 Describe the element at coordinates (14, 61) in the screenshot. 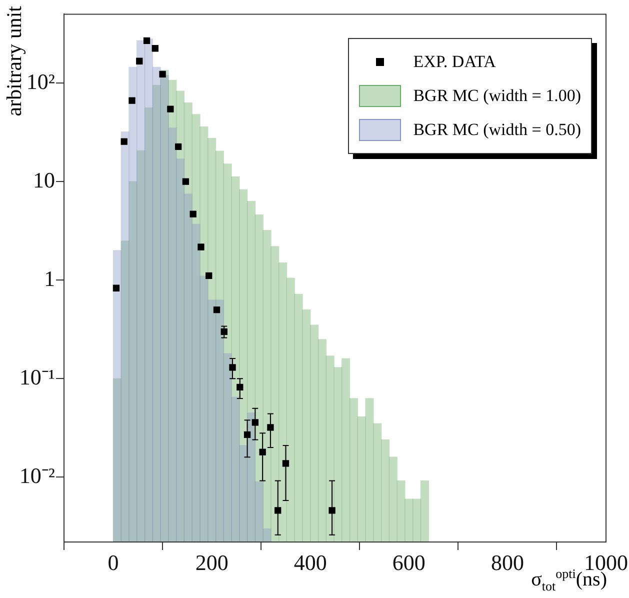

I see `y-axis-title: arbitrary unit` at that location.